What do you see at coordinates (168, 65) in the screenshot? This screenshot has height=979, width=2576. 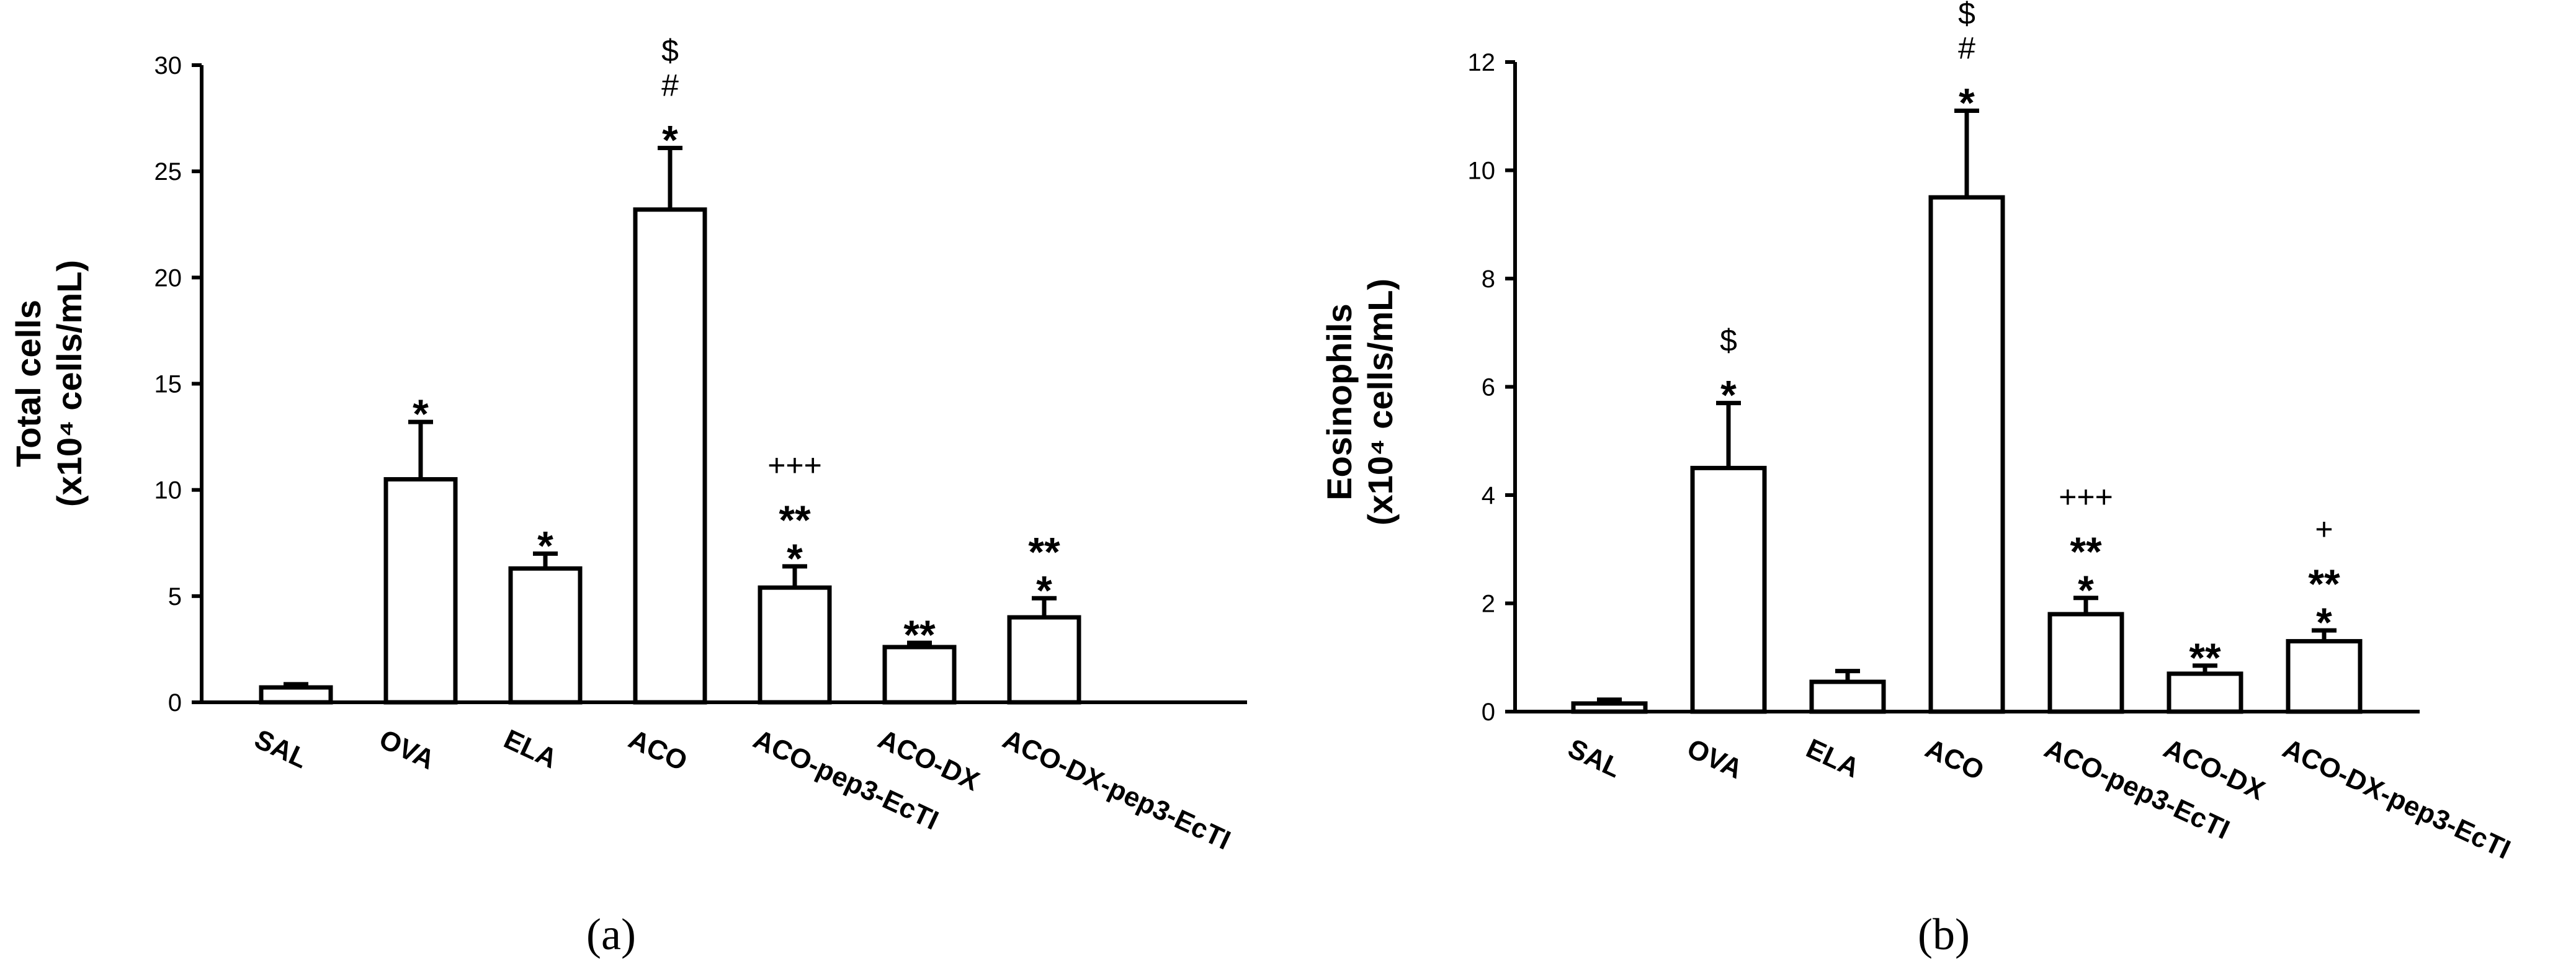 I see `y-tick-label: 30` at bounding box center [168, 65].